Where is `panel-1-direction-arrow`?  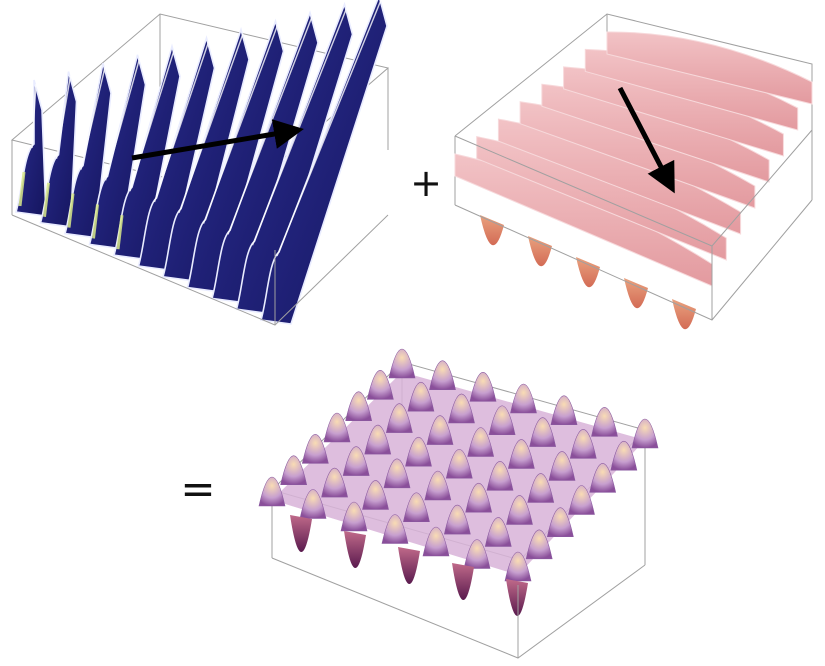 panel-1-direction-arrow is located at coordinates (217, 140).